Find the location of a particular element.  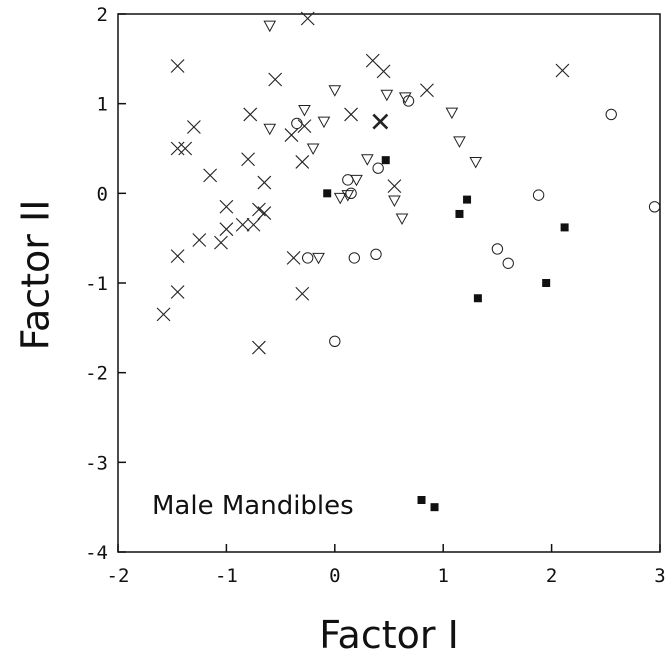

x-marker-bold is located at coordinates (380, 121).